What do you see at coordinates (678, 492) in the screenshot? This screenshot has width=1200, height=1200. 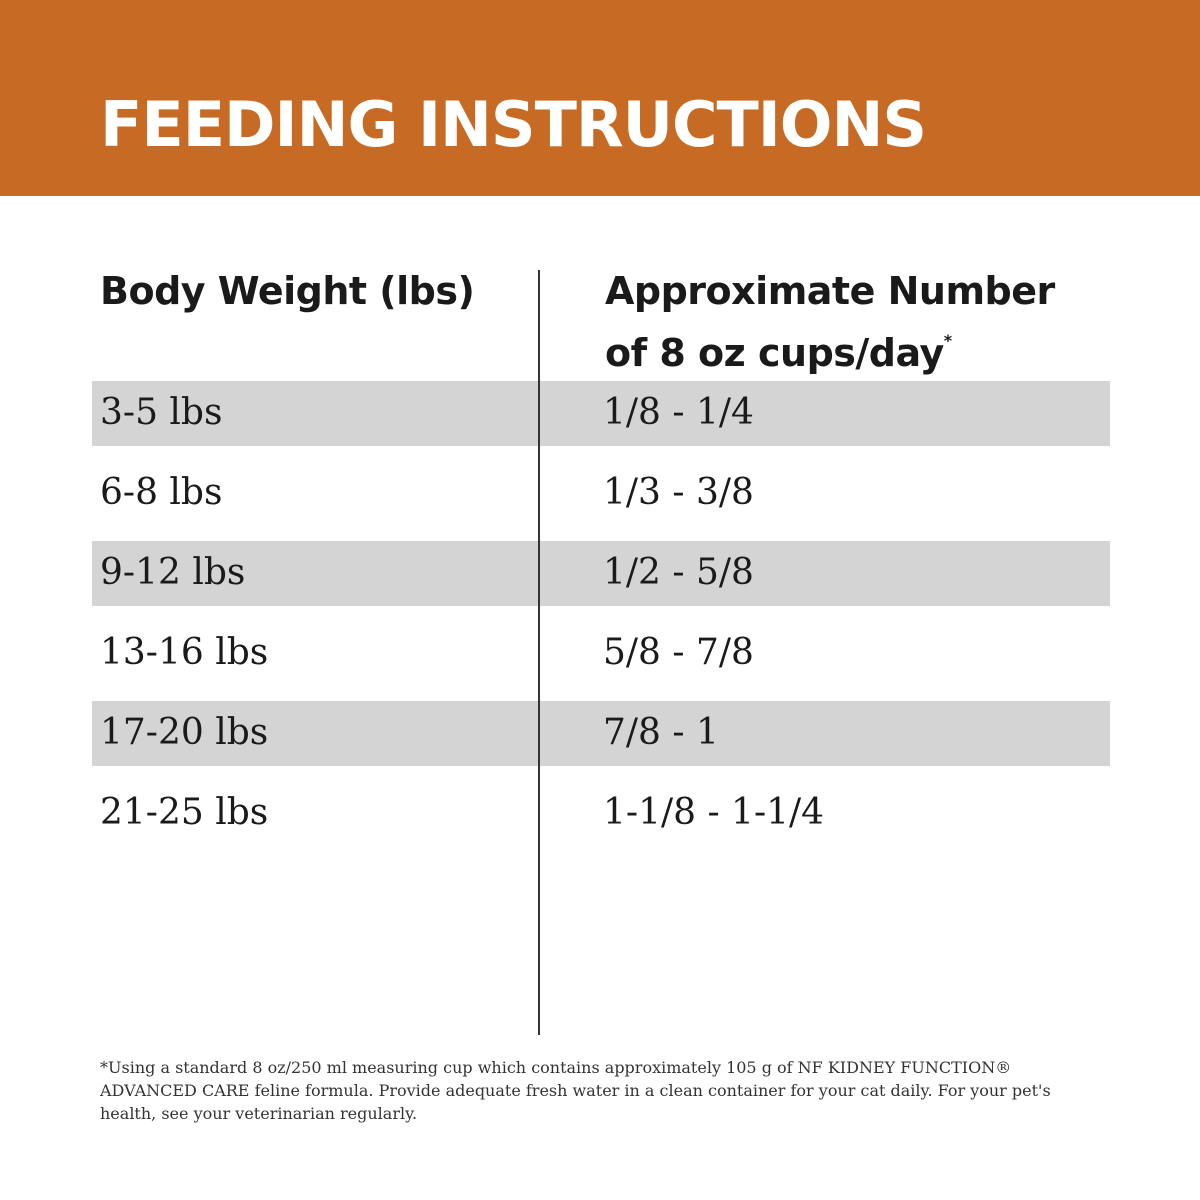 I see `table-cell: 1/3 - 3/8` at bounding box center [678, 492].